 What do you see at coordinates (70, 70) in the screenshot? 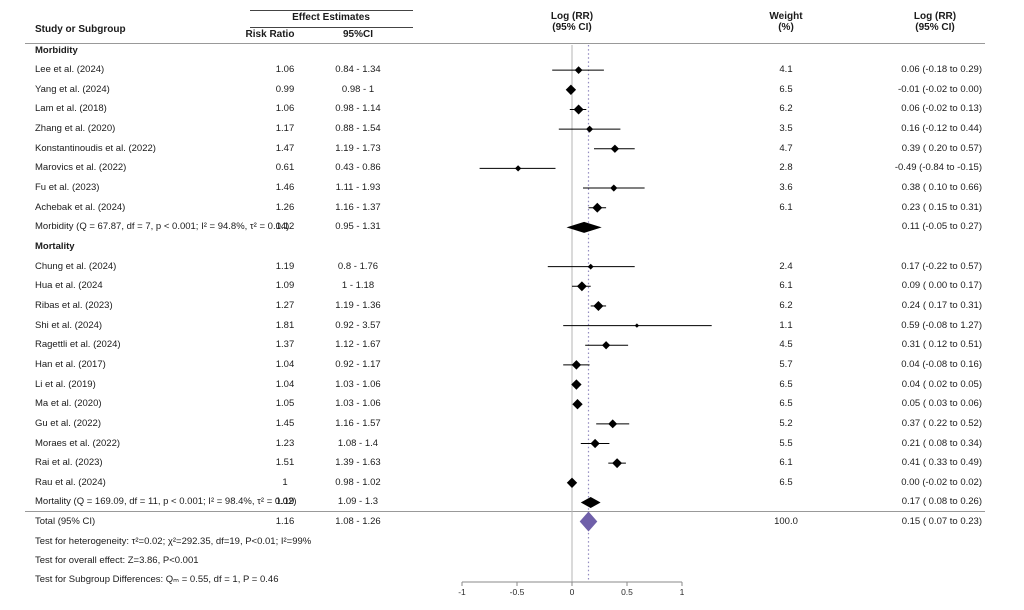
I see `study-label: Lee et al. (2024)` at bounding box center [70, 70].